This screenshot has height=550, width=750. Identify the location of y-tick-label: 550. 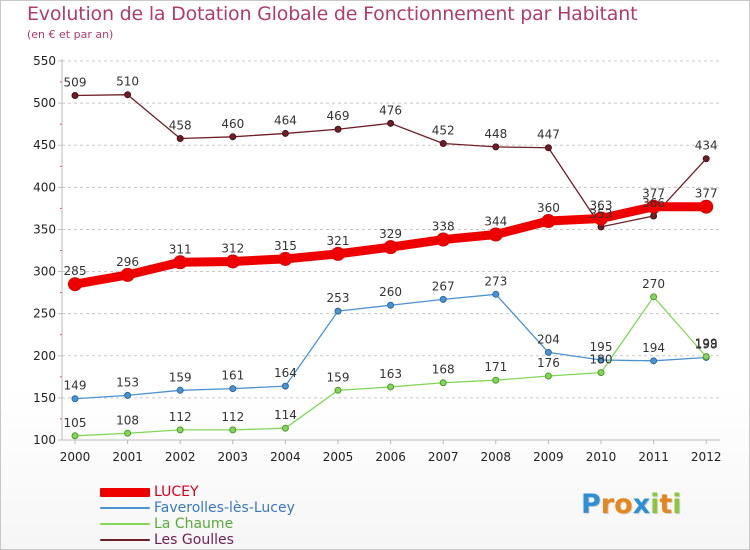
(44, 61).